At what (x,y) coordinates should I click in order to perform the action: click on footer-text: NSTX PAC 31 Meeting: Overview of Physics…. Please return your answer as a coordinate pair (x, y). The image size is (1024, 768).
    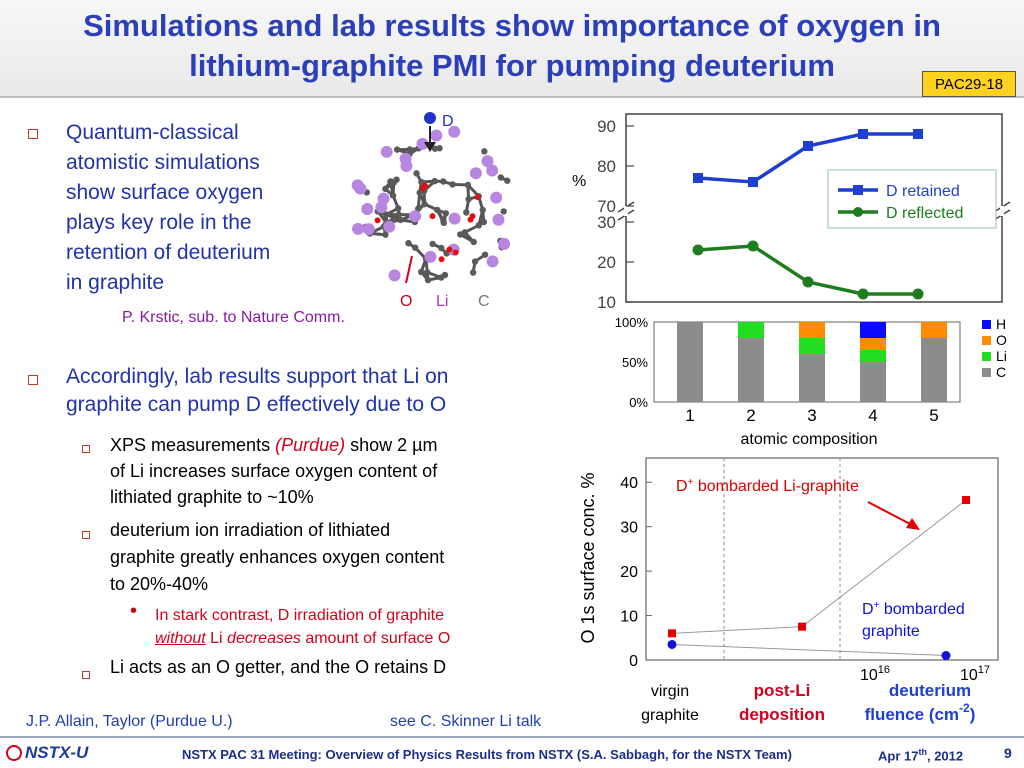
    Looking at the image, I should click on (487, 754).